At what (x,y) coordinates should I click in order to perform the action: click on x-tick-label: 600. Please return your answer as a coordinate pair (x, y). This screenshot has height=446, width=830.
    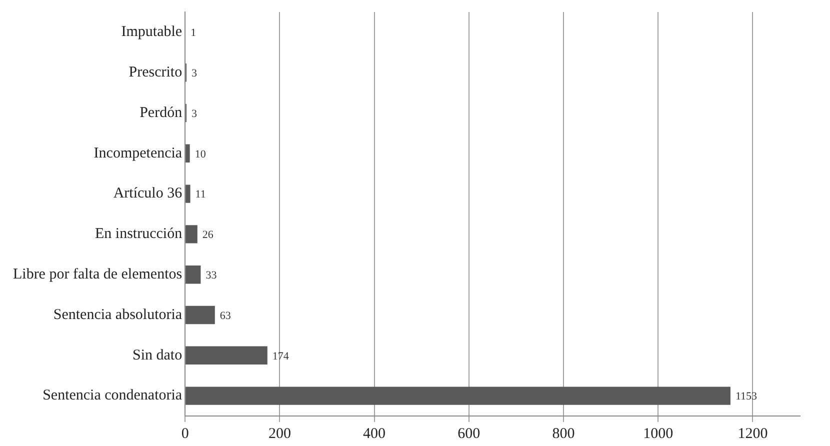
    Looking at the image, I should click on (469, 434).